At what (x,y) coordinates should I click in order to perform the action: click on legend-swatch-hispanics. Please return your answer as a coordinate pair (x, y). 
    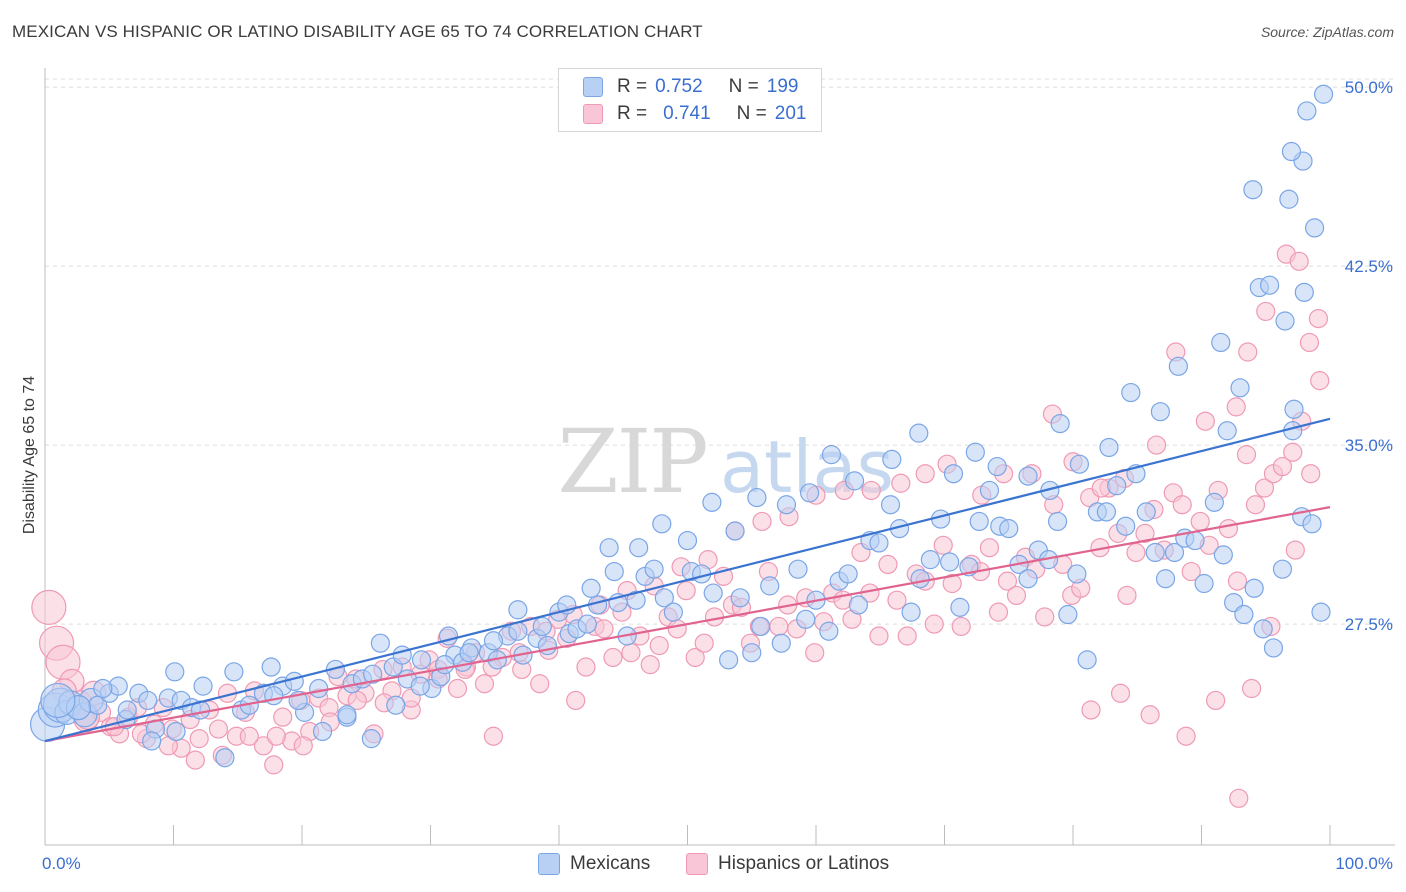
    Looking at the image, I should click on (593, 114).